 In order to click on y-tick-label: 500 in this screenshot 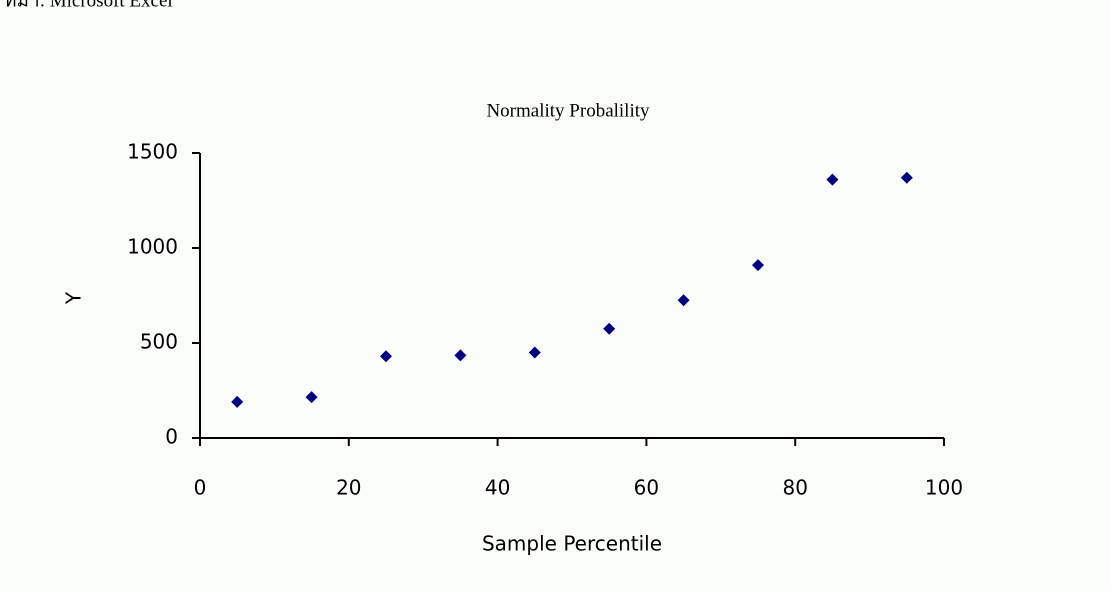, I will do `click(159, 342)`.